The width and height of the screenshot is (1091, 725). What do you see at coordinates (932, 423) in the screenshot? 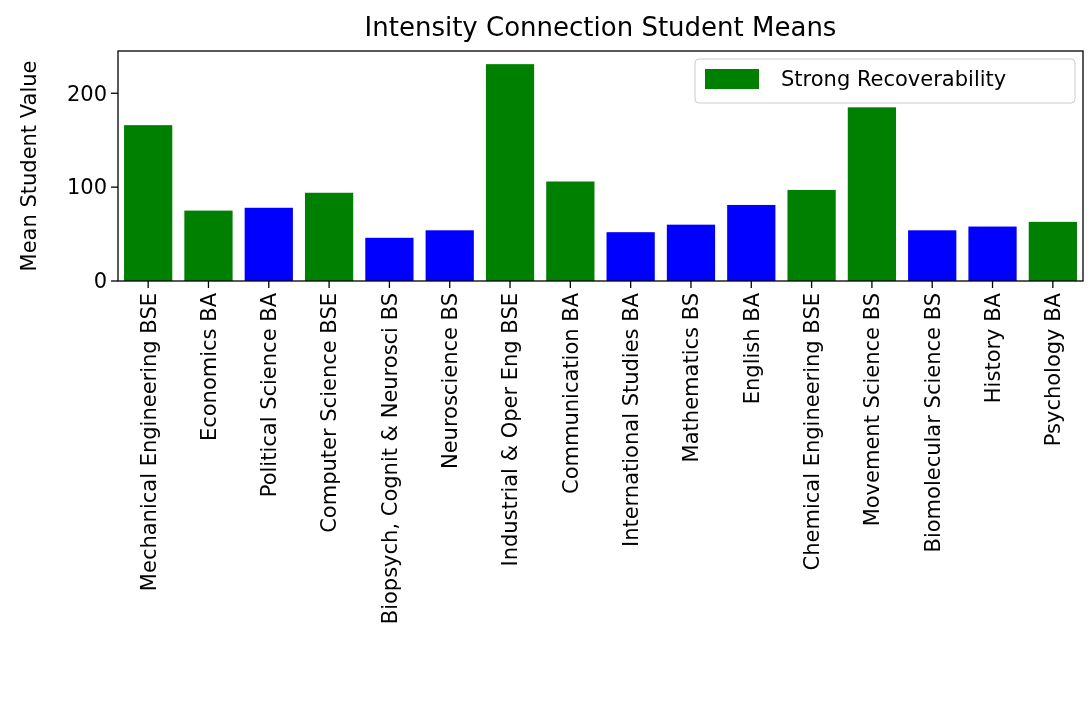
I see `x-tick-label: Biomolecular Science BS` at bounding box center [932, 423].